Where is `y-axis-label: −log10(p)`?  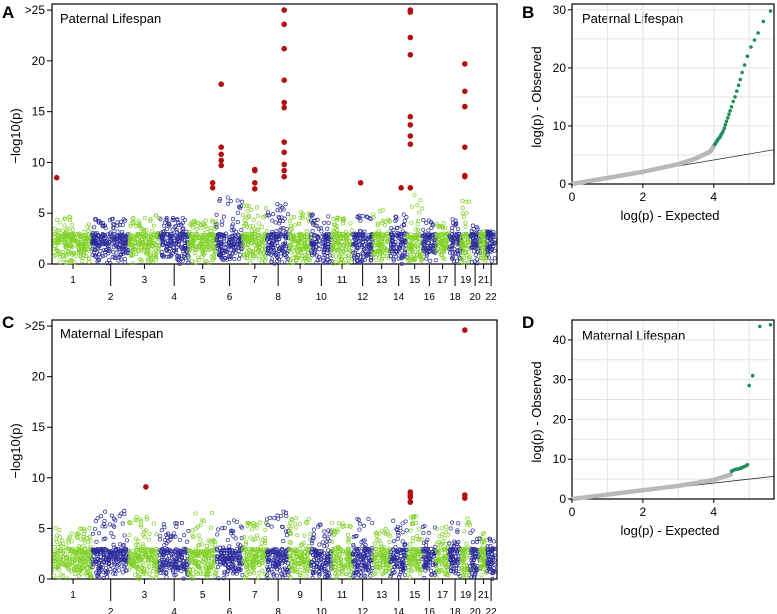
y-axis-label: −log10(p) is located at coordinates (15, 450).